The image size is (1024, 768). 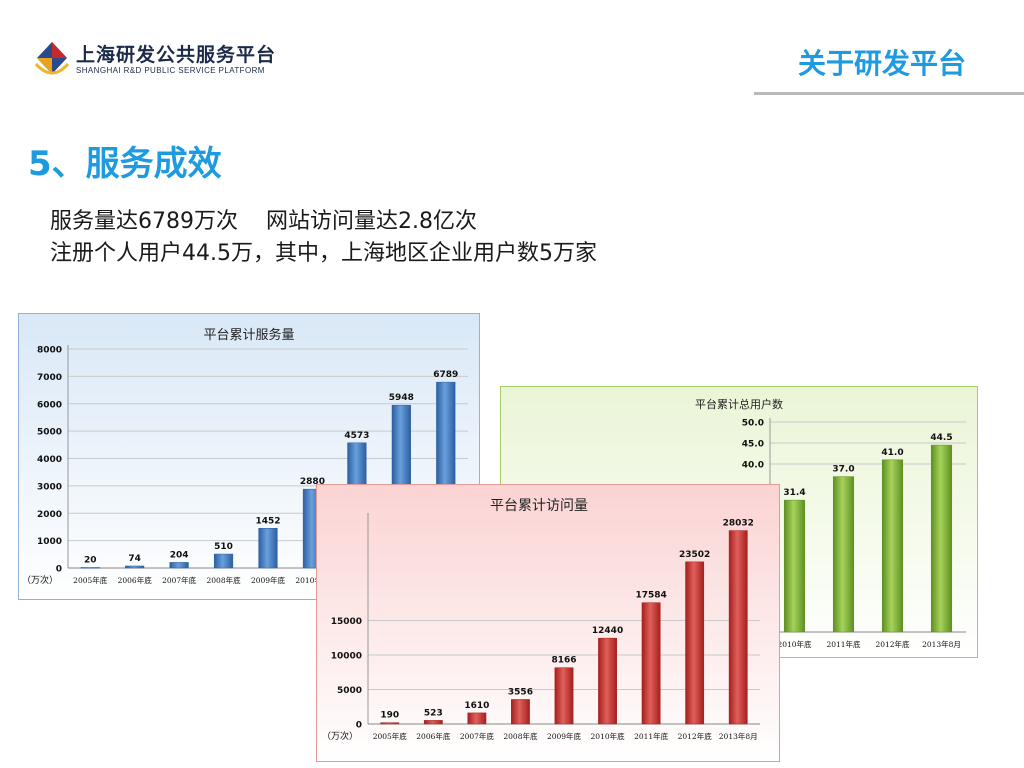 I want to click on y-tick-label: 2000, so click(x=49, y=515).